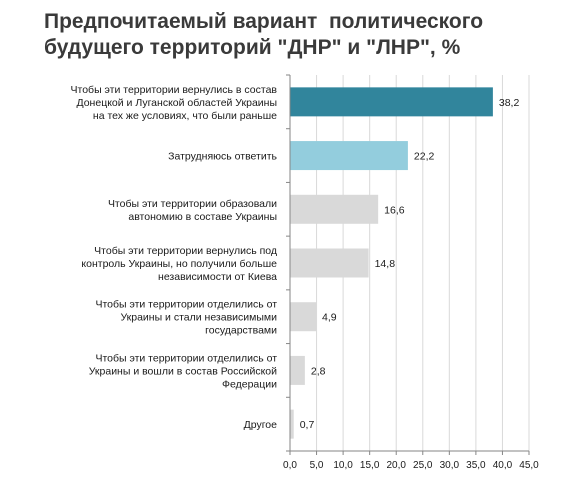 Image resolution: width=577 pixels, height=491 pixels. Describe the element at coordinates (394, 210) in the screenshot. I see `value-label: 16,6` at that location.